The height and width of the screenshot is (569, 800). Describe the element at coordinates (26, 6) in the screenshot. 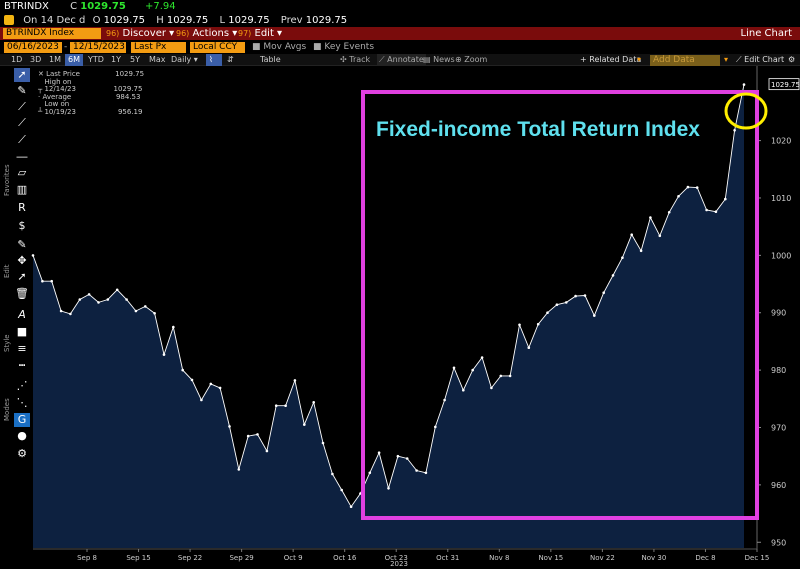

I see `ticker: BTRINDX` at that location.